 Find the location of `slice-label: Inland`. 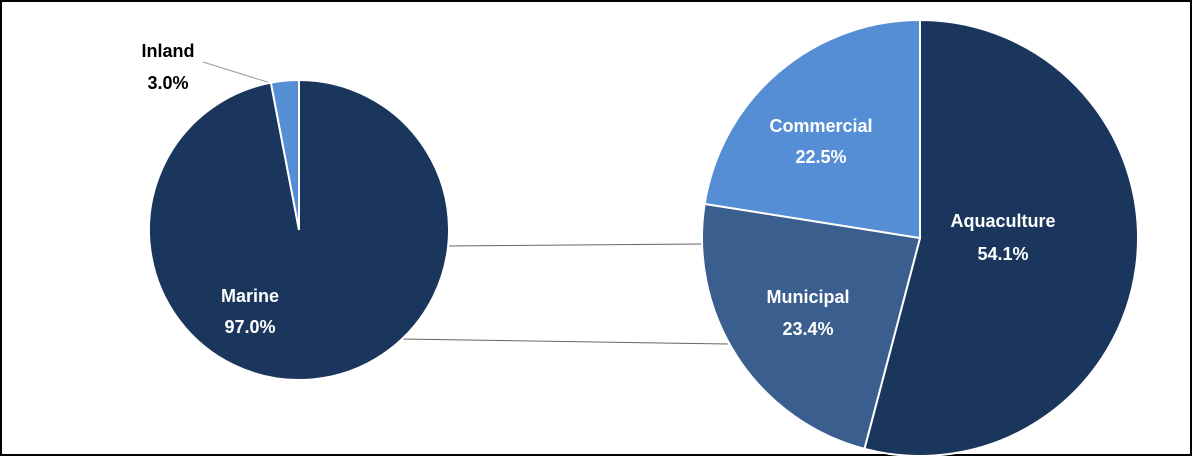

slice-label: Inland is located at coordinates (168, 51).